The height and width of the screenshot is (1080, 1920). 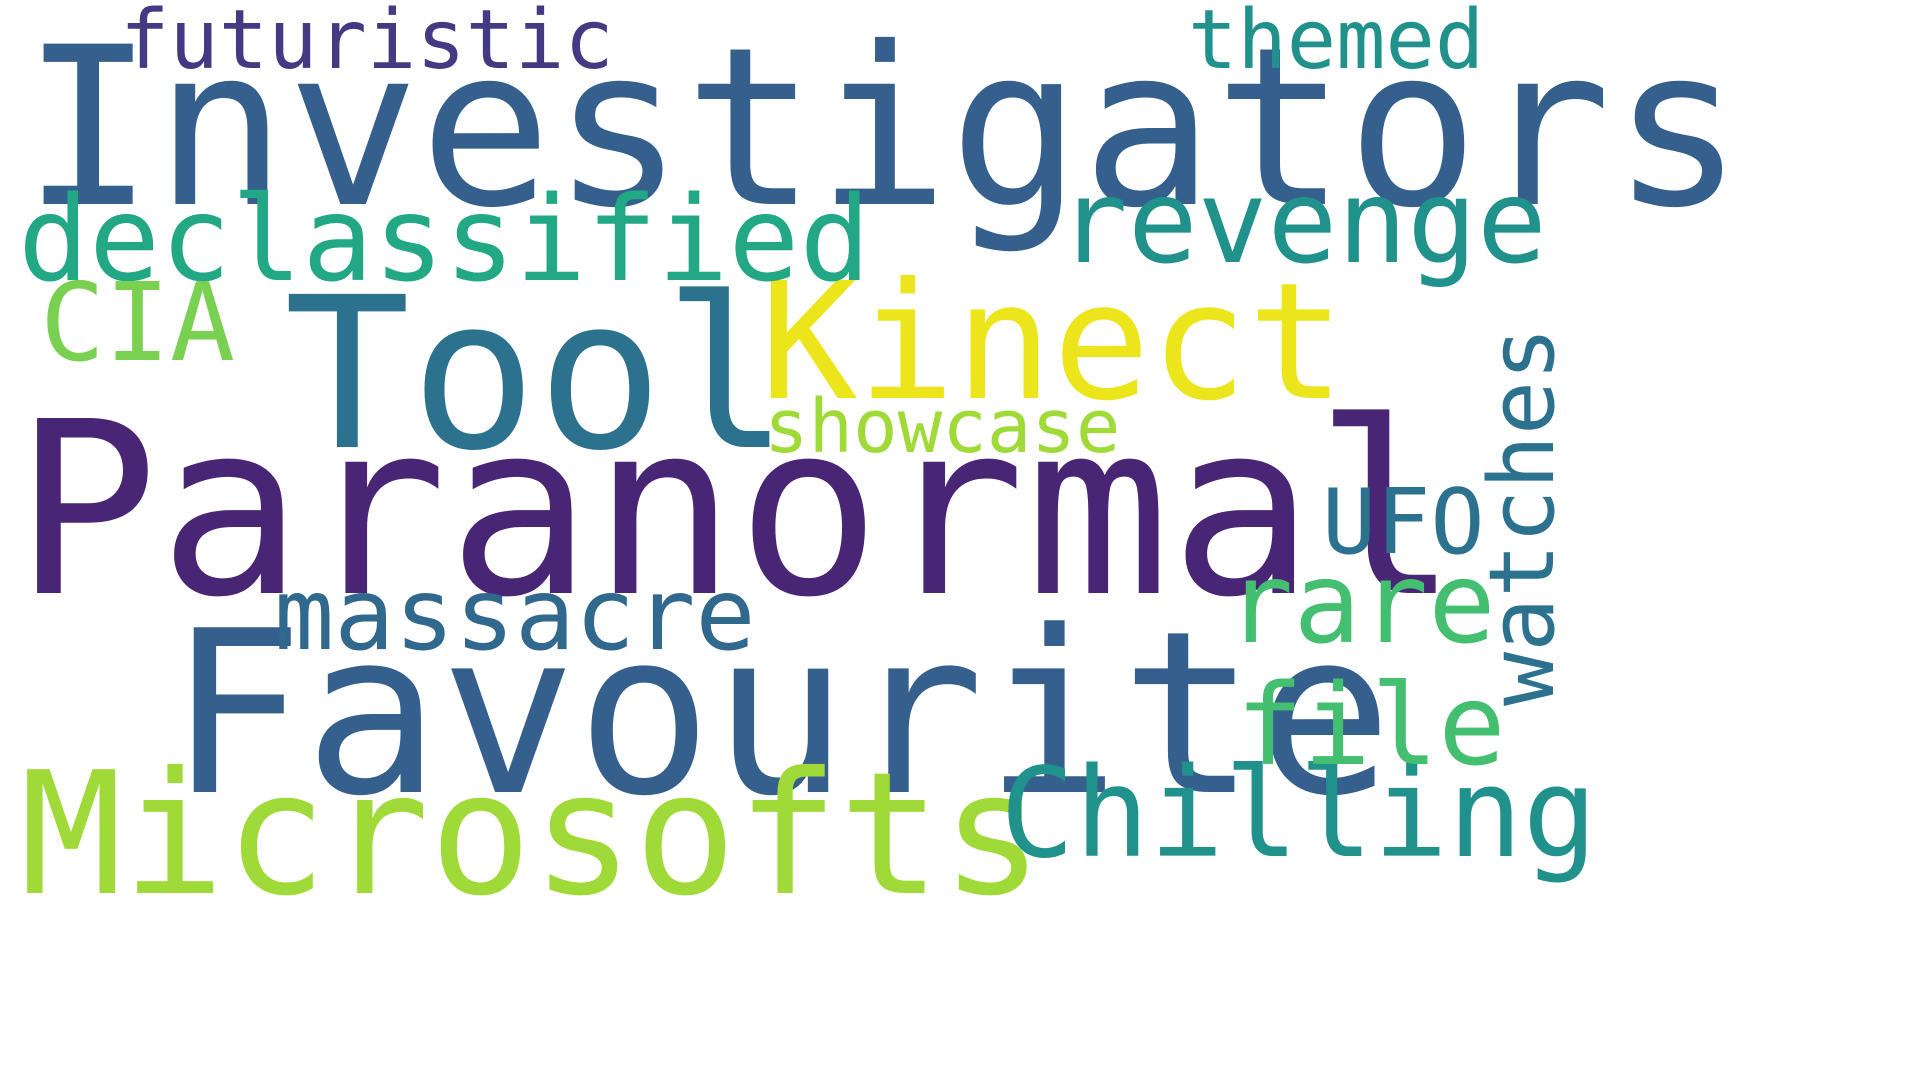 What do you see at coordinates (1336, 44) in the screenshot?
I see `word-themed: themed` at bounding box center [1336, 44].